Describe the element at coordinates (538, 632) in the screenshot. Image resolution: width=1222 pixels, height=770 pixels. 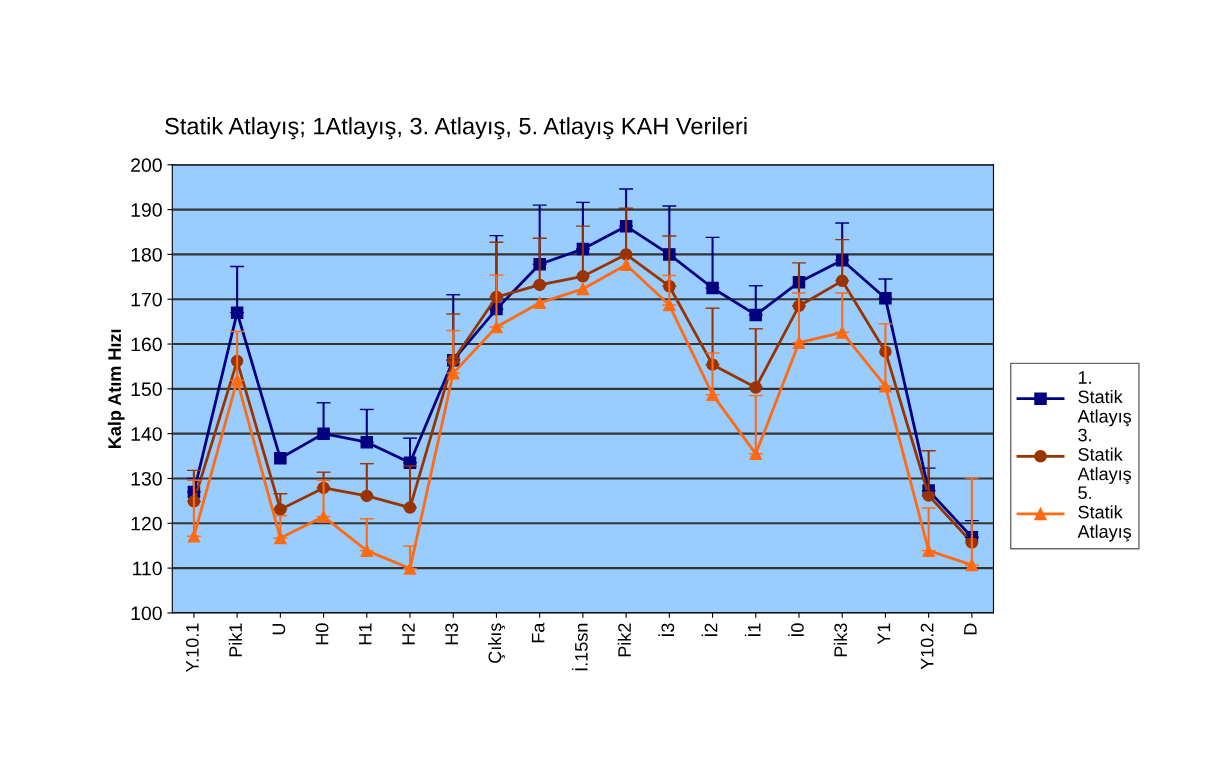
I see `x-tick-label: Fa` at that location.